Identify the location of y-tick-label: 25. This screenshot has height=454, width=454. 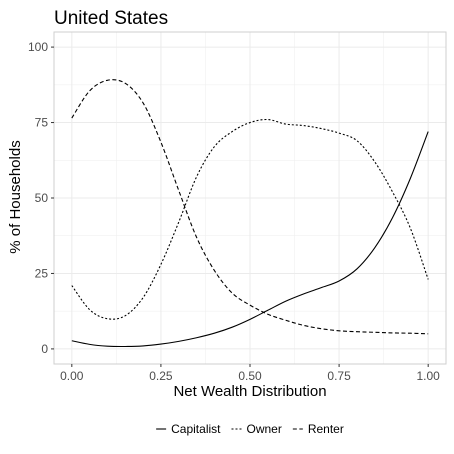
(42, 273).